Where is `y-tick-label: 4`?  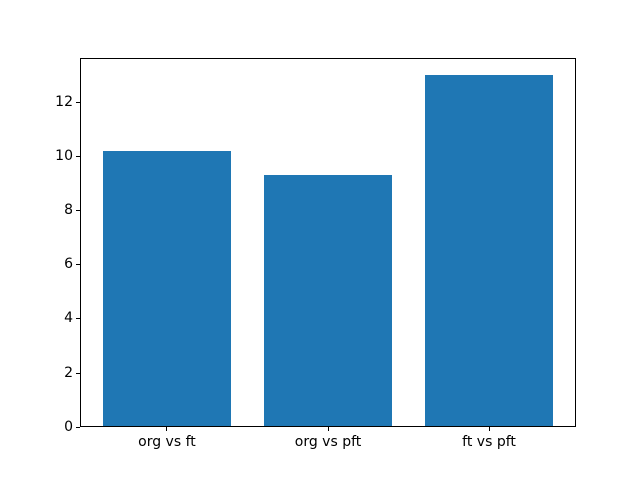
y-tick-label: 4 is located at coordinates (68, 318).